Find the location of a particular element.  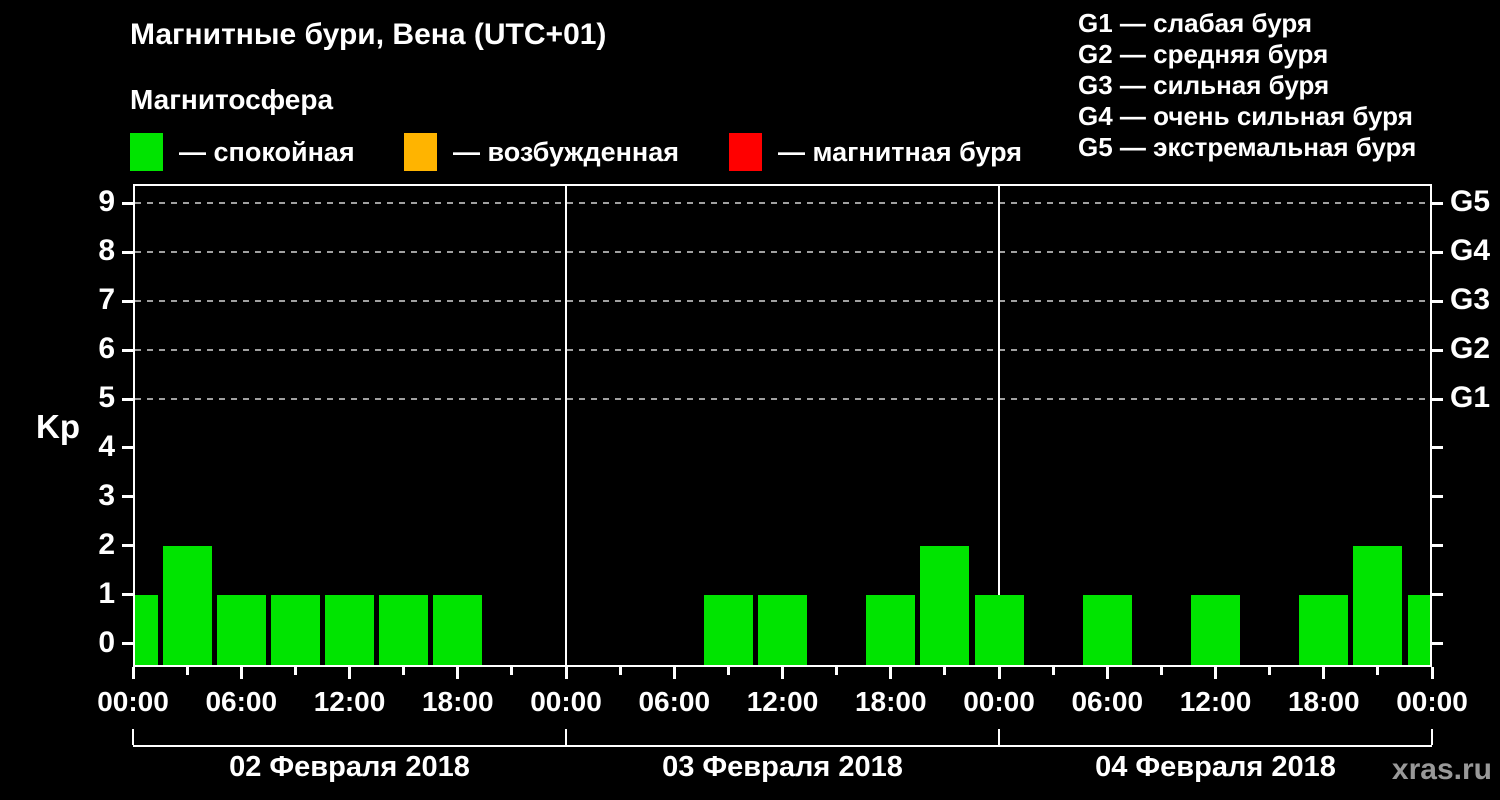

page-title: Магнитные бури, Вена (UTC+01) is located at coordinates (368, 34).